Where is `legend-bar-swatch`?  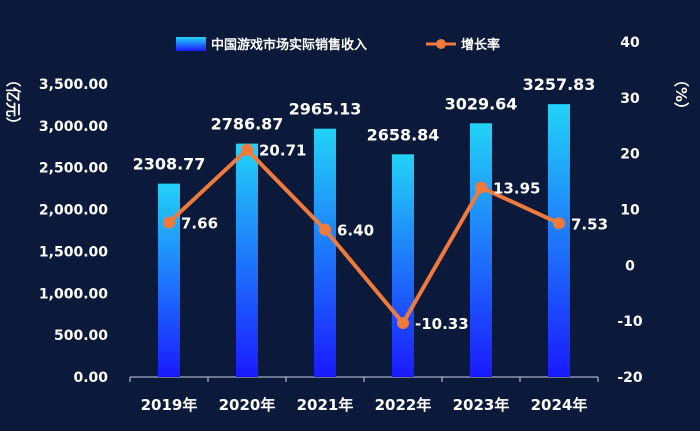
legend-bar-swatch is located at coordinates (191, 44).